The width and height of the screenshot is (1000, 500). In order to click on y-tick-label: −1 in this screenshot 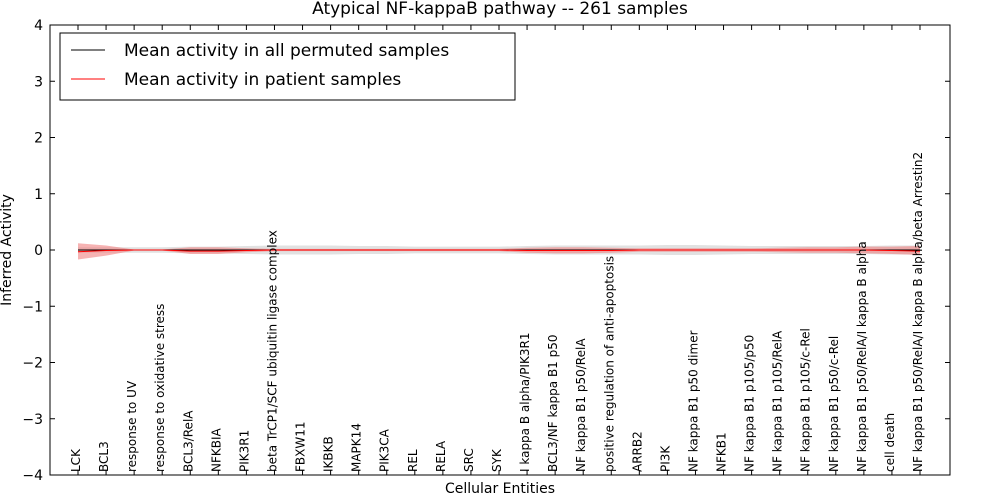, I will do `click(32, 307)`.